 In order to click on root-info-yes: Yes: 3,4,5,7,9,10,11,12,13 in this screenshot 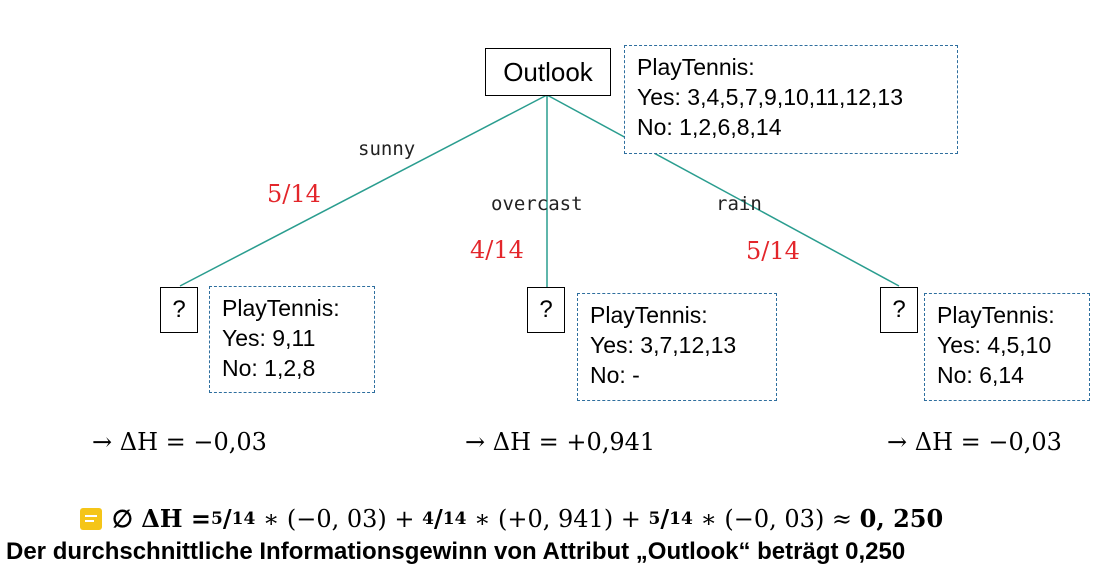, I will do `click(770, 97)`.